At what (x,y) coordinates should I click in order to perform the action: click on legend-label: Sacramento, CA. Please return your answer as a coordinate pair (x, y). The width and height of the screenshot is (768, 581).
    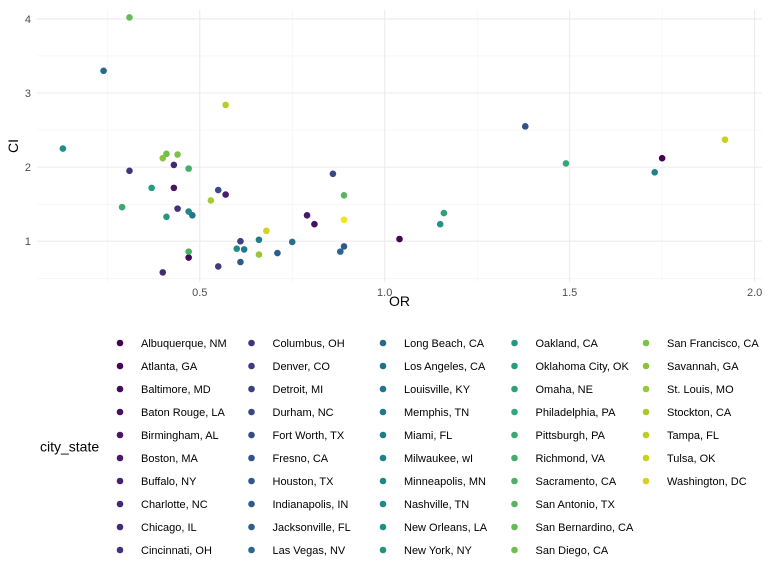
    Looking at the image, I should click on (576, 482).